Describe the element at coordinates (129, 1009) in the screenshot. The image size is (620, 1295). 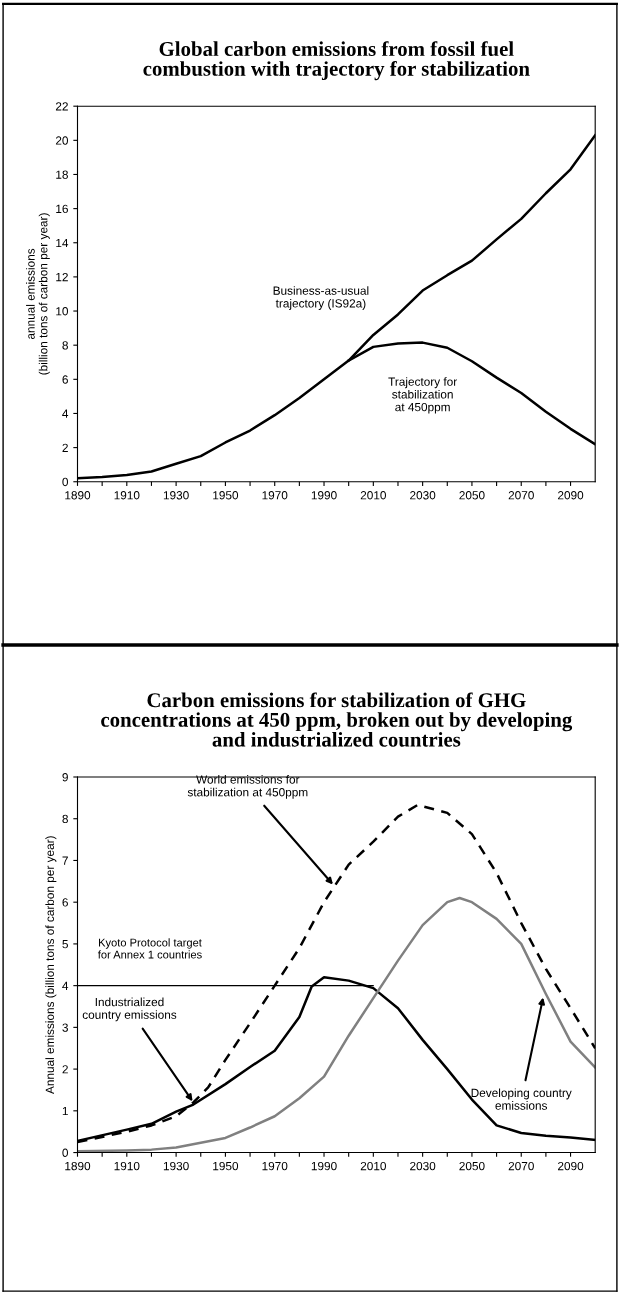
I see `annotation: Industrialized country emissions` at that location.